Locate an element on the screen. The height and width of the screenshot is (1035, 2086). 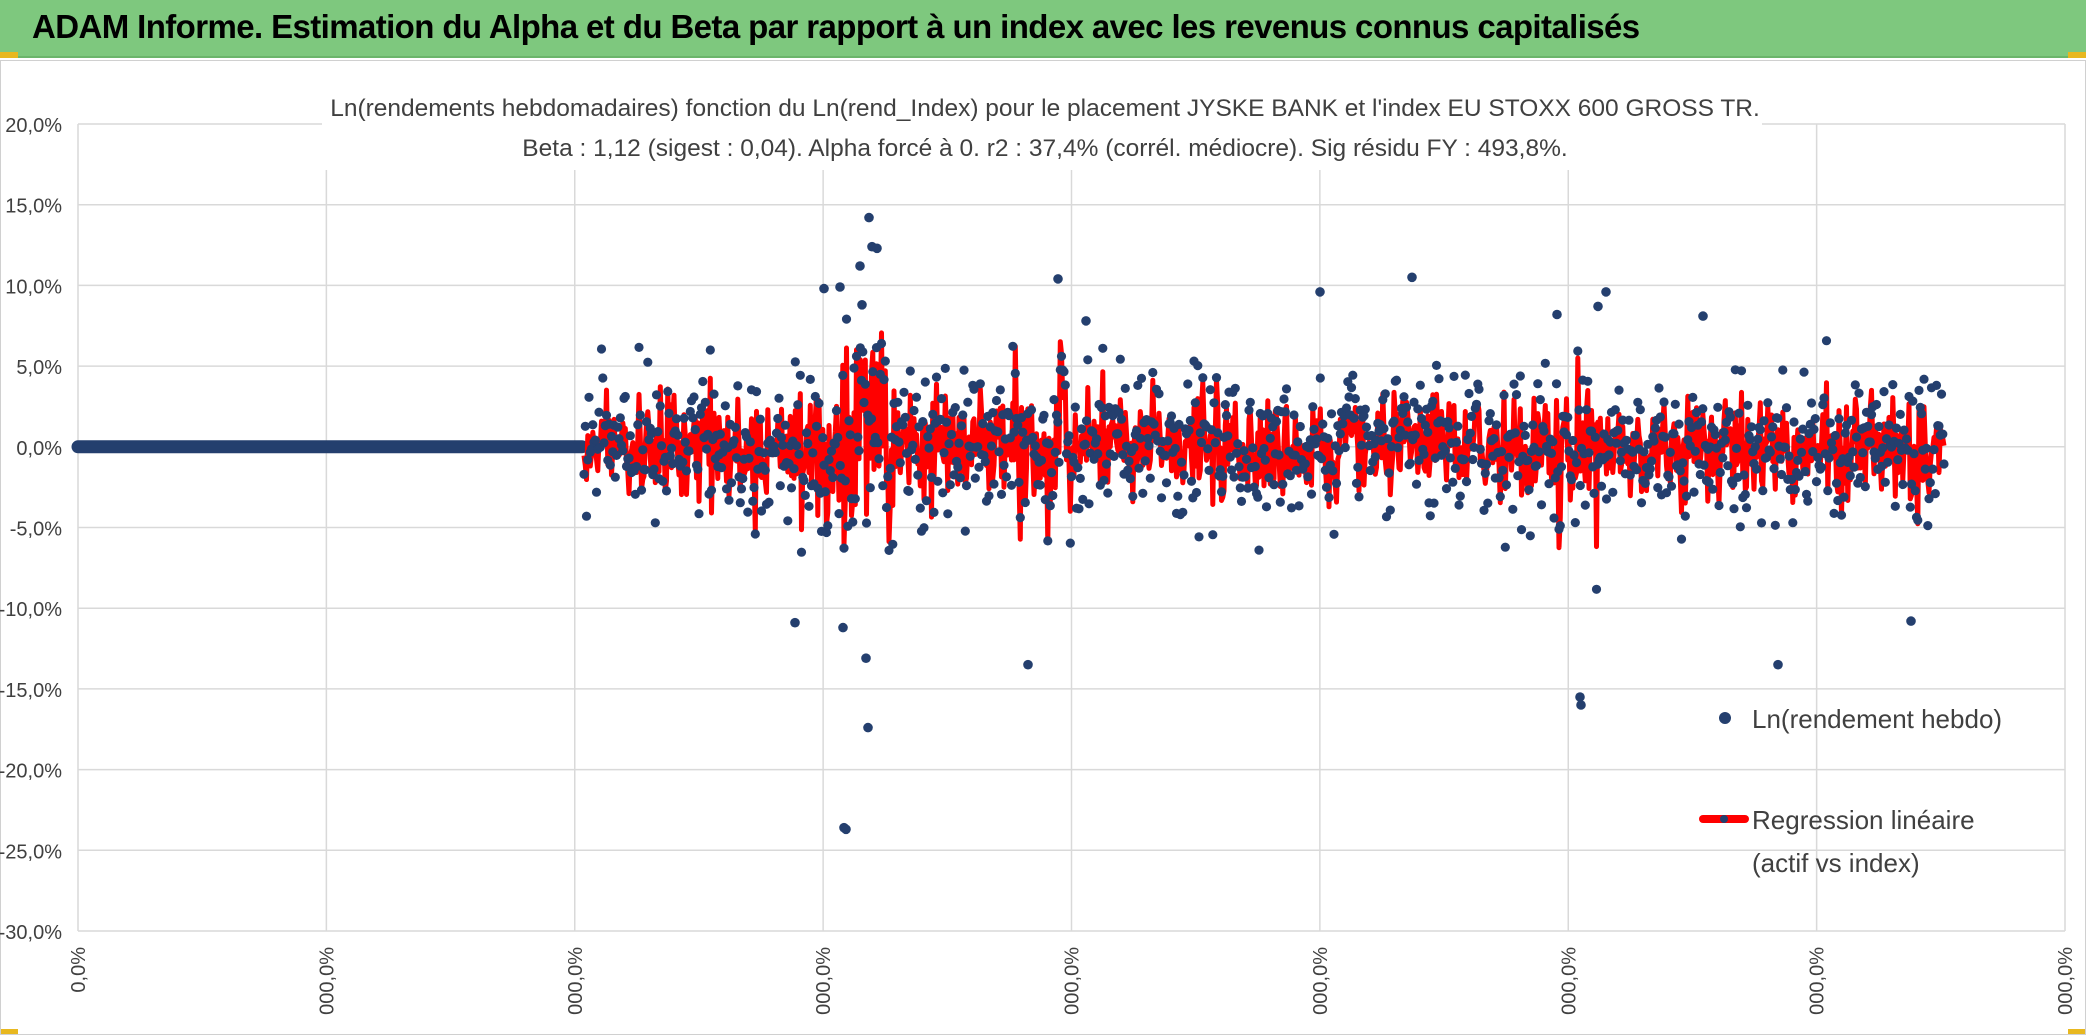
corner-marker-bottom-left is located at coordinates (9, 1032).